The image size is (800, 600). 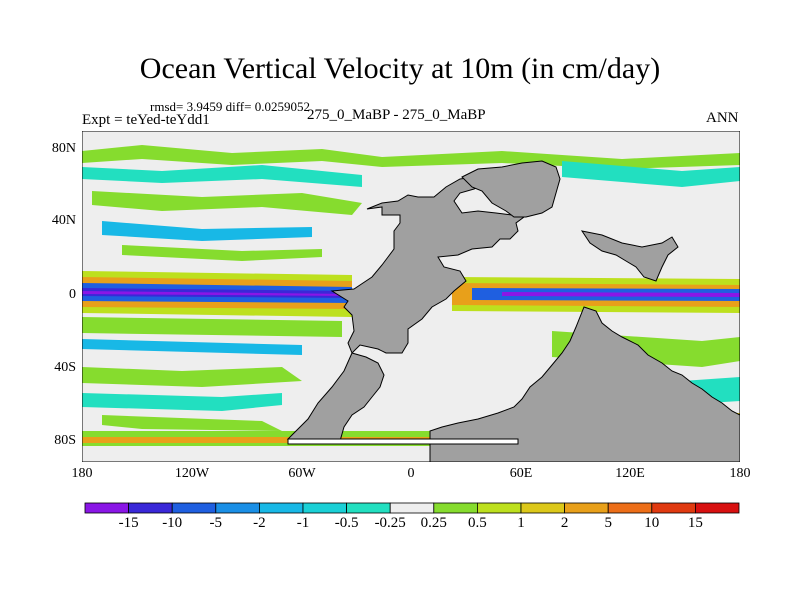 I want to click on colorbar-label: 0.25, so click(x=433, y=523).